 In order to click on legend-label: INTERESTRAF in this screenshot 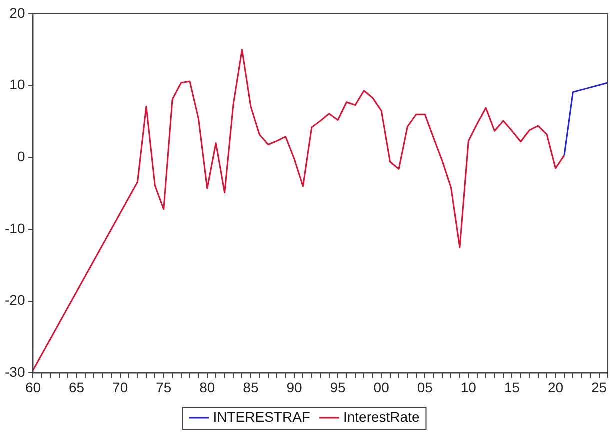, I will do `click(261, 416)`.